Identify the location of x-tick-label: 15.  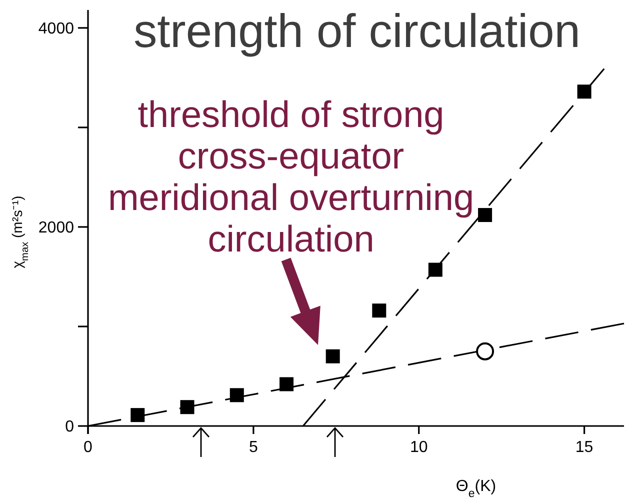
(584, 447).